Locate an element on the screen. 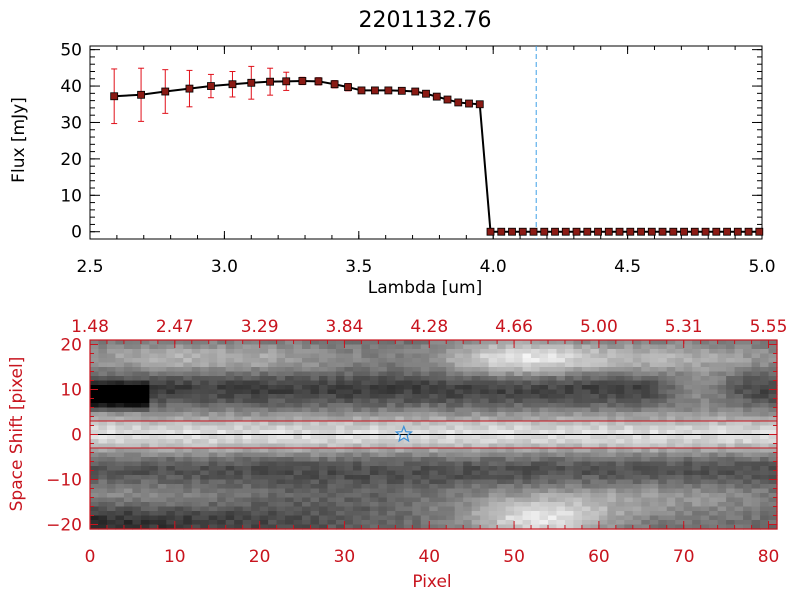 The height and width of the screenshot is (600, 800). top-wavelength-tick-label: 4.66 is located at coordinates (514, 327).